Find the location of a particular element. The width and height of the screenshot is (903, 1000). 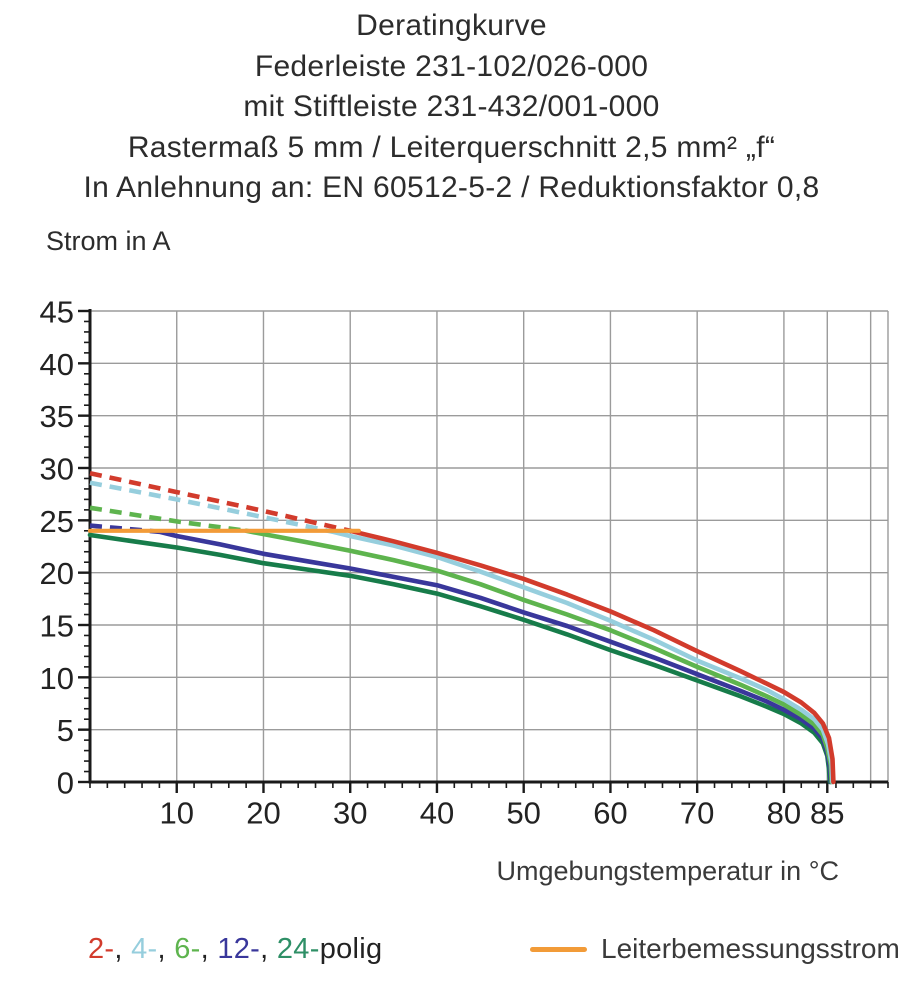

poles-legend-item: 2- is located at coordinates (101, 949).